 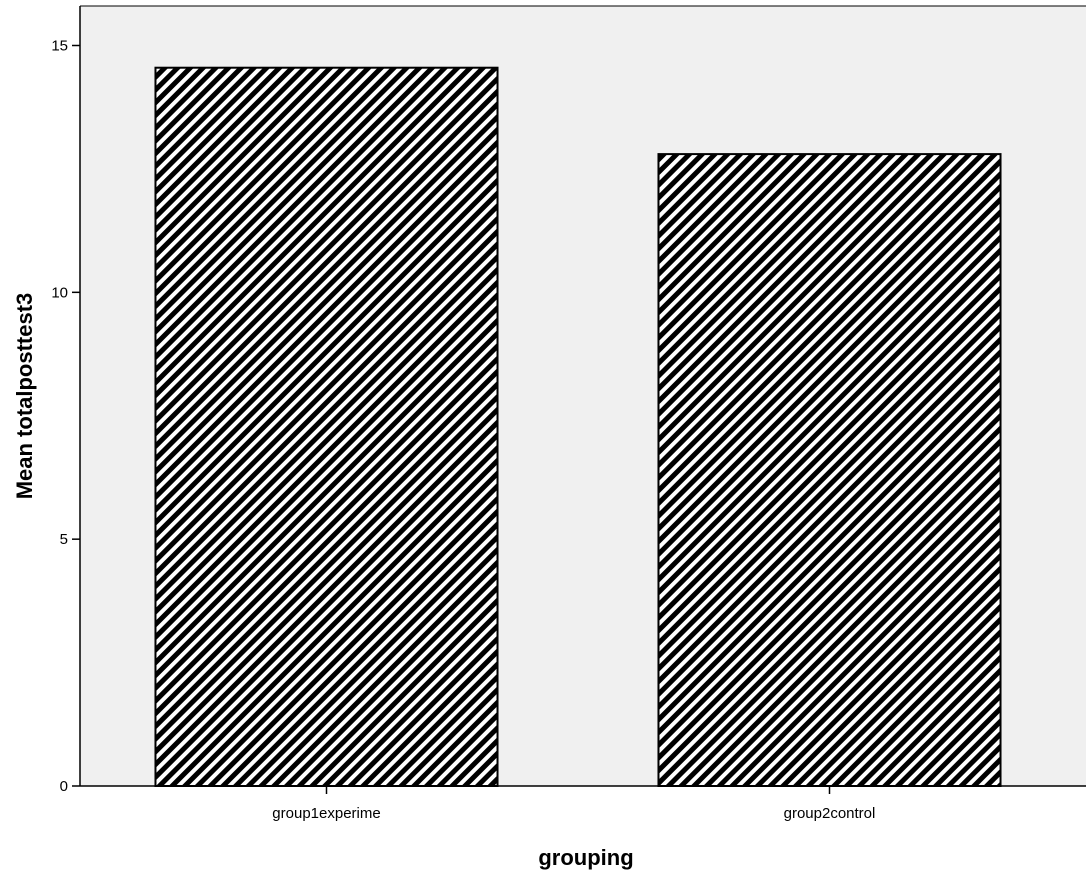 What do you see at coordinates (59, 45) in the screenshot?
I see `y-tick-label: 15` at bounding box center [59, 45].